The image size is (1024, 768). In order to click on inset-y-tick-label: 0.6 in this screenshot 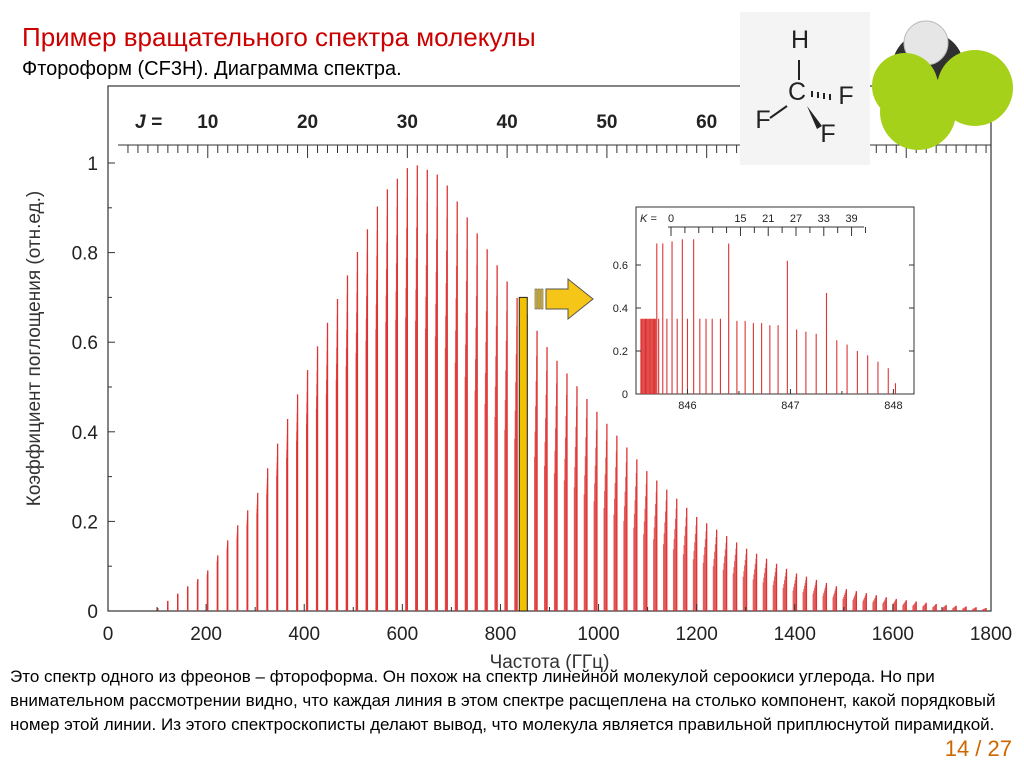, I will do `click(620, 266)`.